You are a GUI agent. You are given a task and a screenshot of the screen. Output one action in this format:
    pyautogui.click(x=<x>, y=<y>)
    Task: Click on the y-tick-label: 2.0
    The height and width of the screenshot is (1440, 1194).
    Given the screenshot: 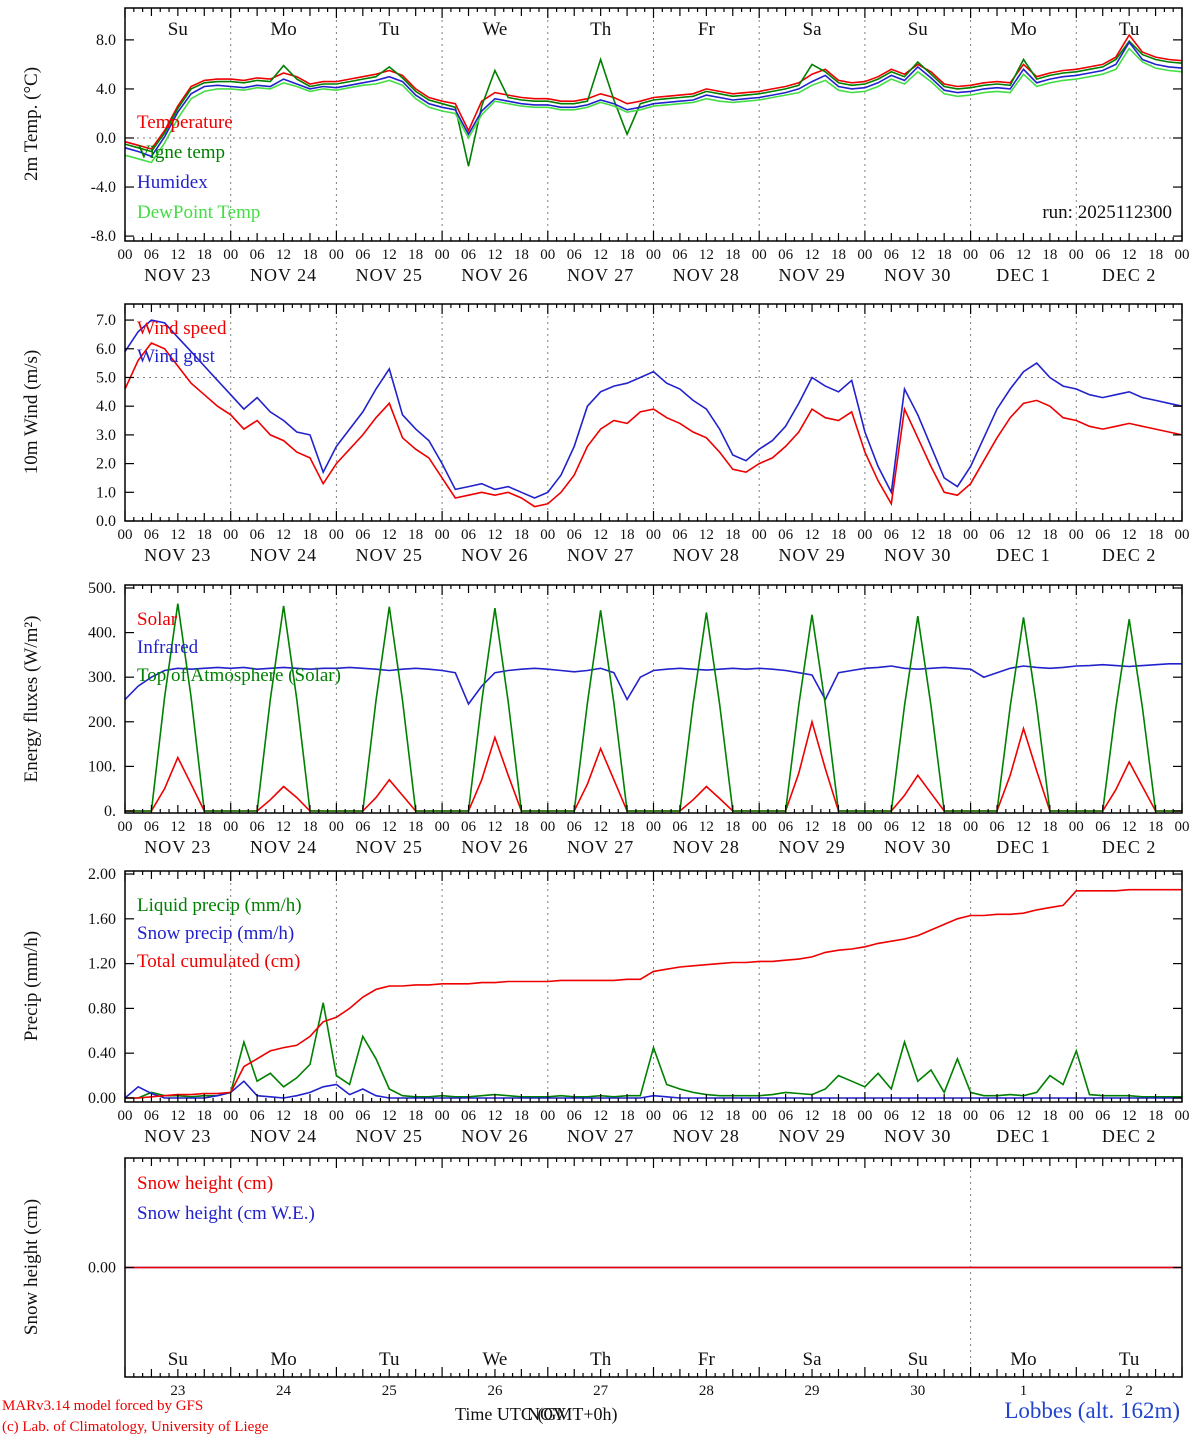 What is the action you would take?
    pyautogui.click(x=106, y=464)
    